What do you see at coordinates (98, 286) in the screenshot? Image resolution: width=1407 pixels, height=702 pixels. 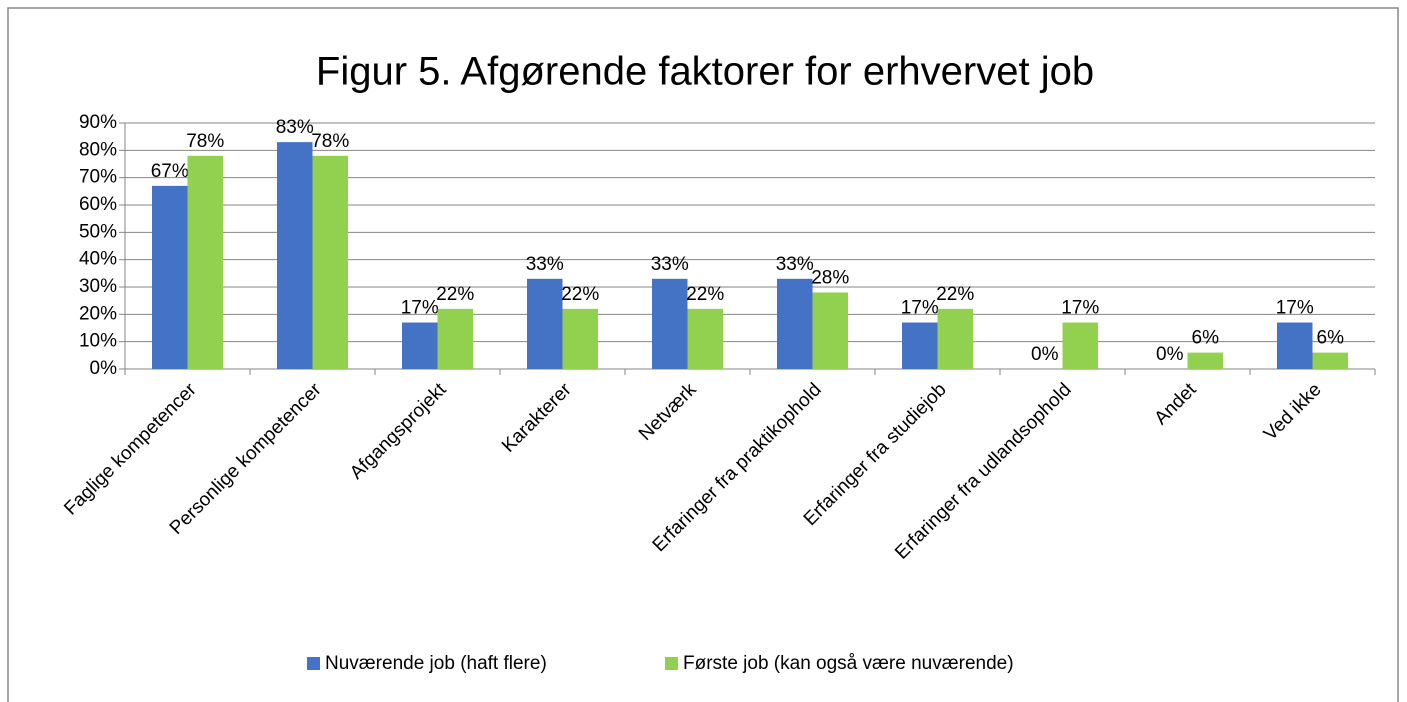 I see `y-tick-label: 30%` at bounding box center [98, 286].